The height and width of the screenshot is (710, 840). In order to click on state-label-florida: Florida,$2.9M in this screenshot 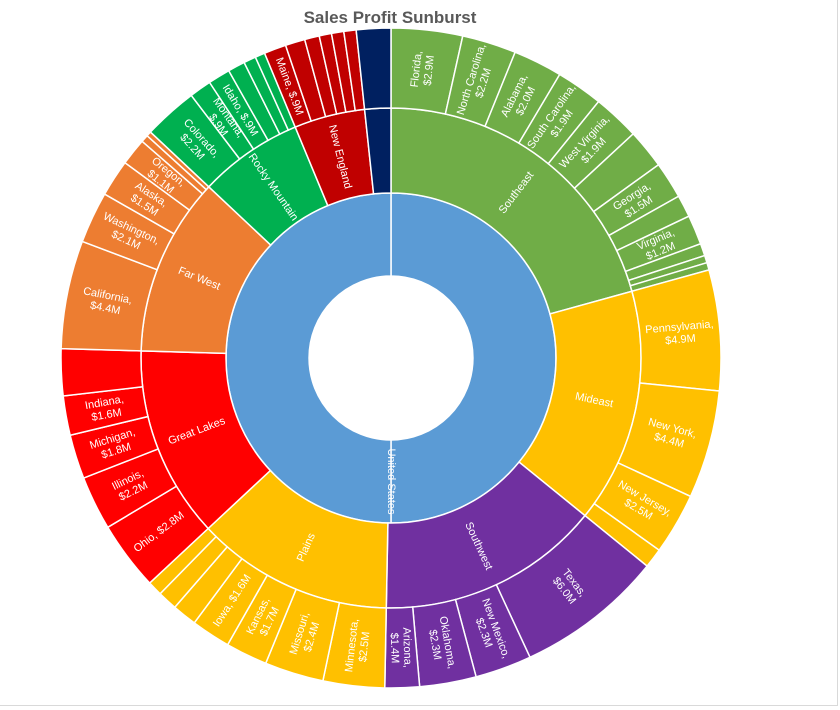, I will do `click(423, 69)`.